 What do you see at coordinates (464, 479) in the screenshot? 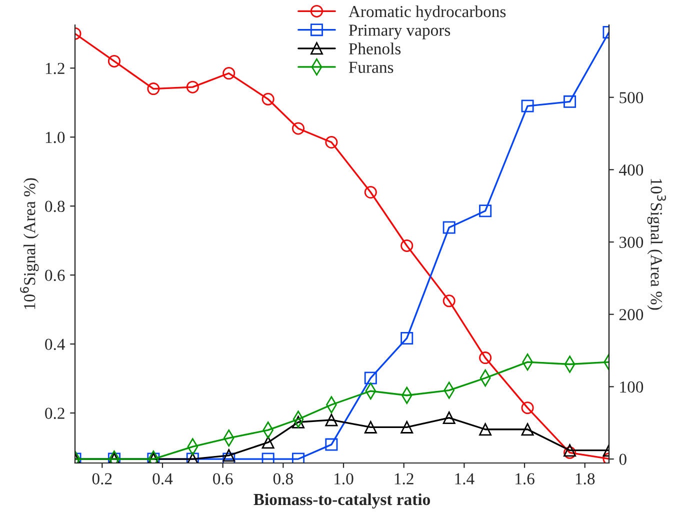
I see `x-tick-label: 1.4` at bounding box center [464, 479].